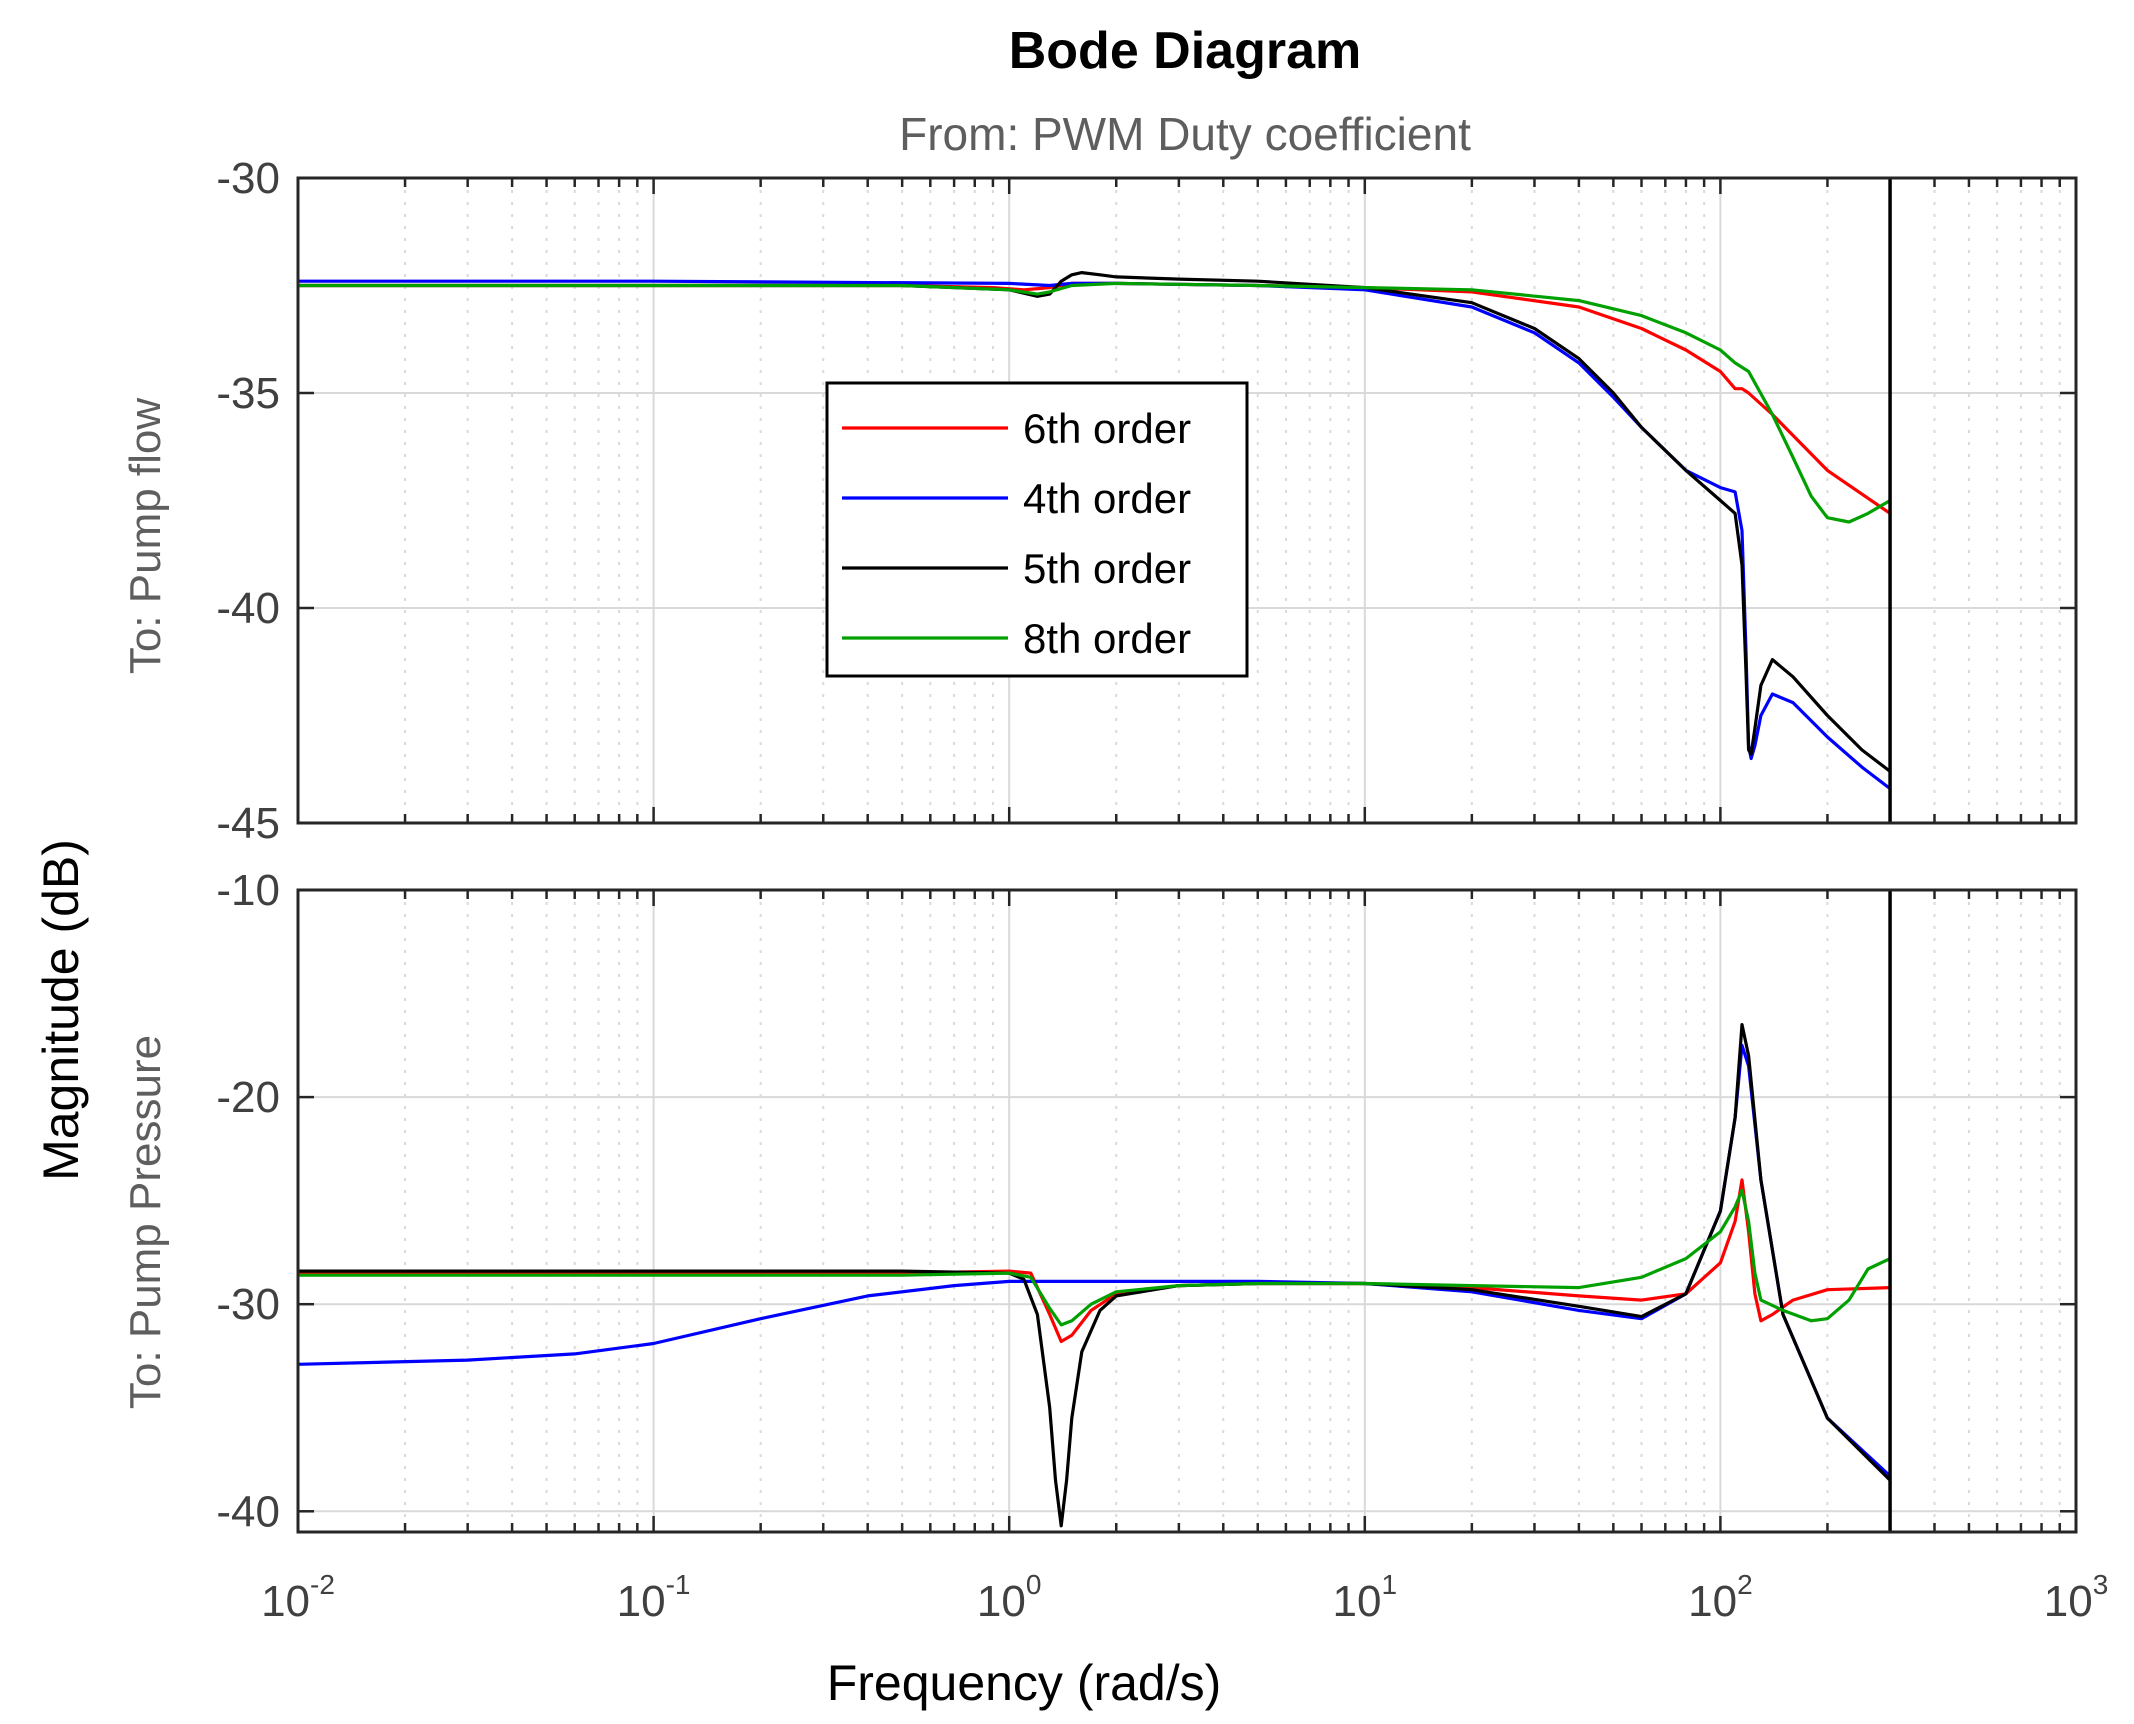 This screenshot has width=2134, height=1724. Describe the element at coordinates (248, 890) in the screenshot. I see `y-tick-label: -10` at that location.